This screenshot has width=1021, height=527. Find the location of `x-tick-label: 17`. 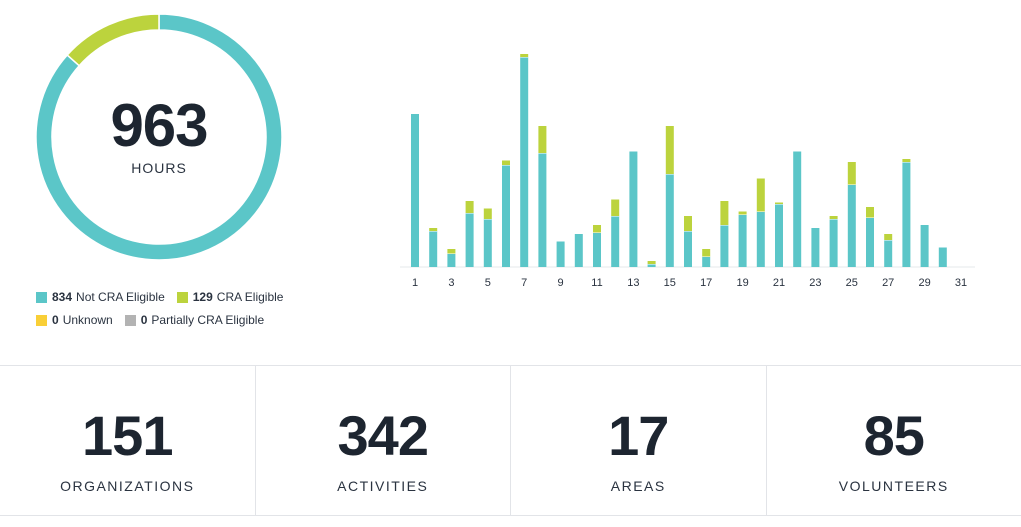

x-tick-label: 17 is located at coordinates (706, 283).